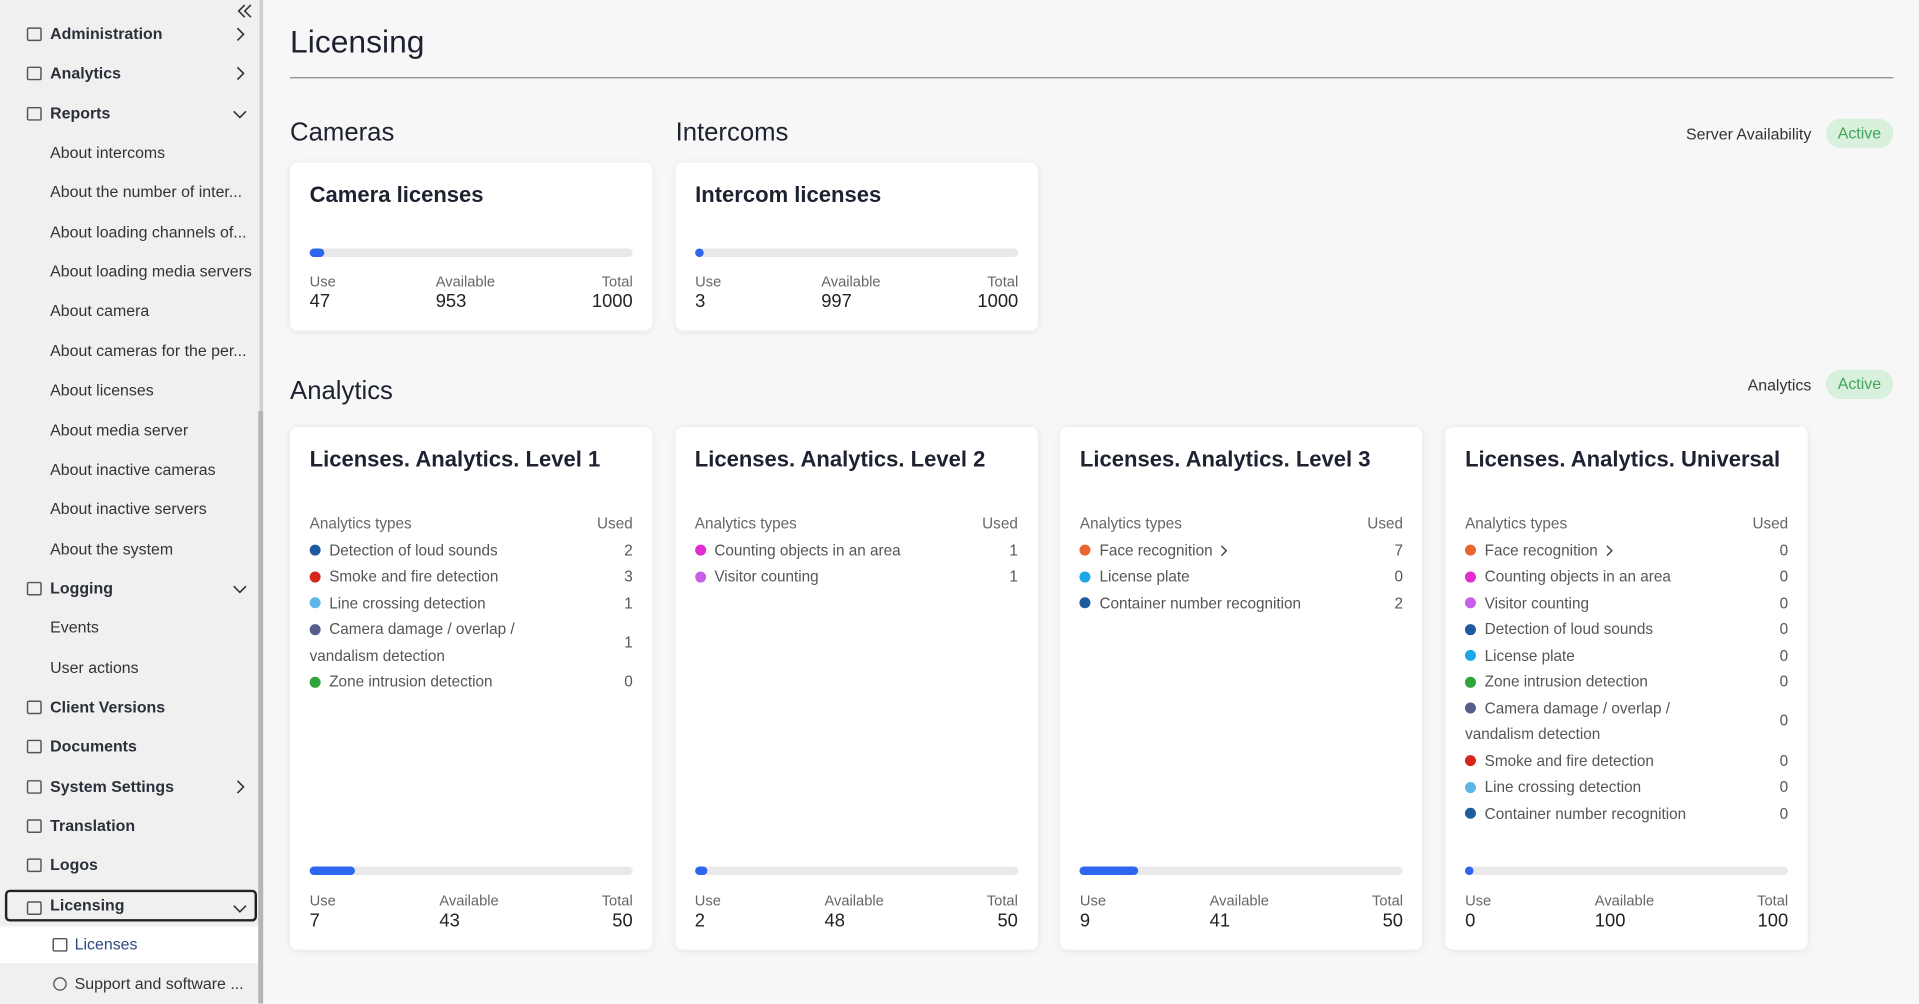  What do you see at coordinates (628, 576) in the screenshot?
I see `used-count: 3` at bounding box center [628, 576].